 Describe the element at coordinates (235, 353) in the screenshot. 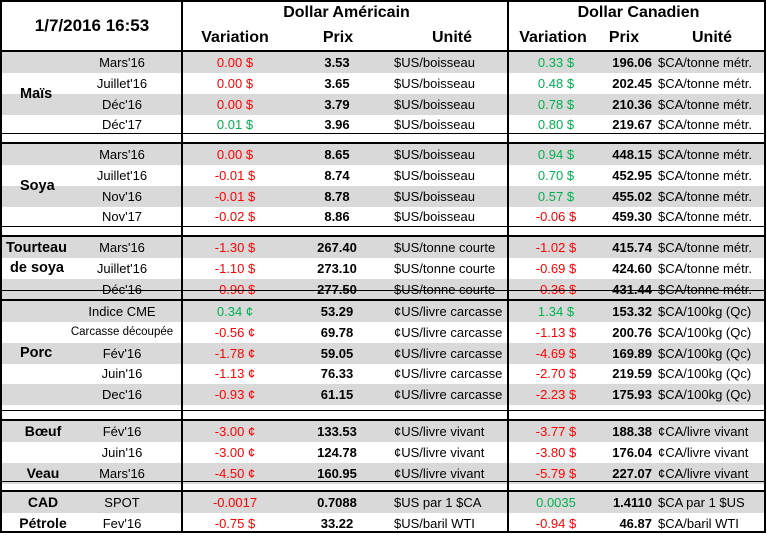

I see `usd-variation-cell: -1.78 ¢` at that location.